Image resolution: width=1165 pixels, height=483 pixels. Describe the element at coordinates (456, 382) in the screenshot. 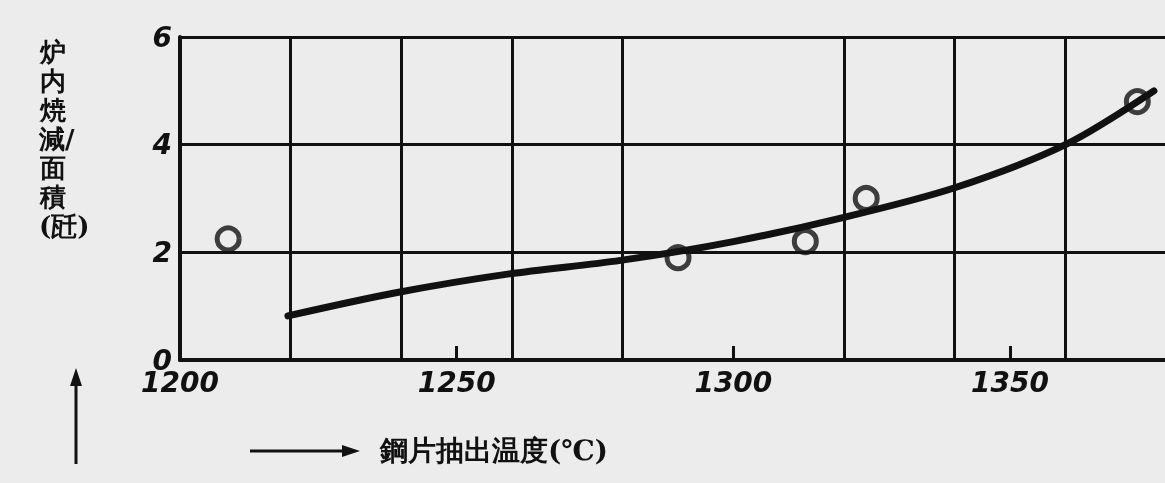

I see `x-tick-label: 1250` at that location.